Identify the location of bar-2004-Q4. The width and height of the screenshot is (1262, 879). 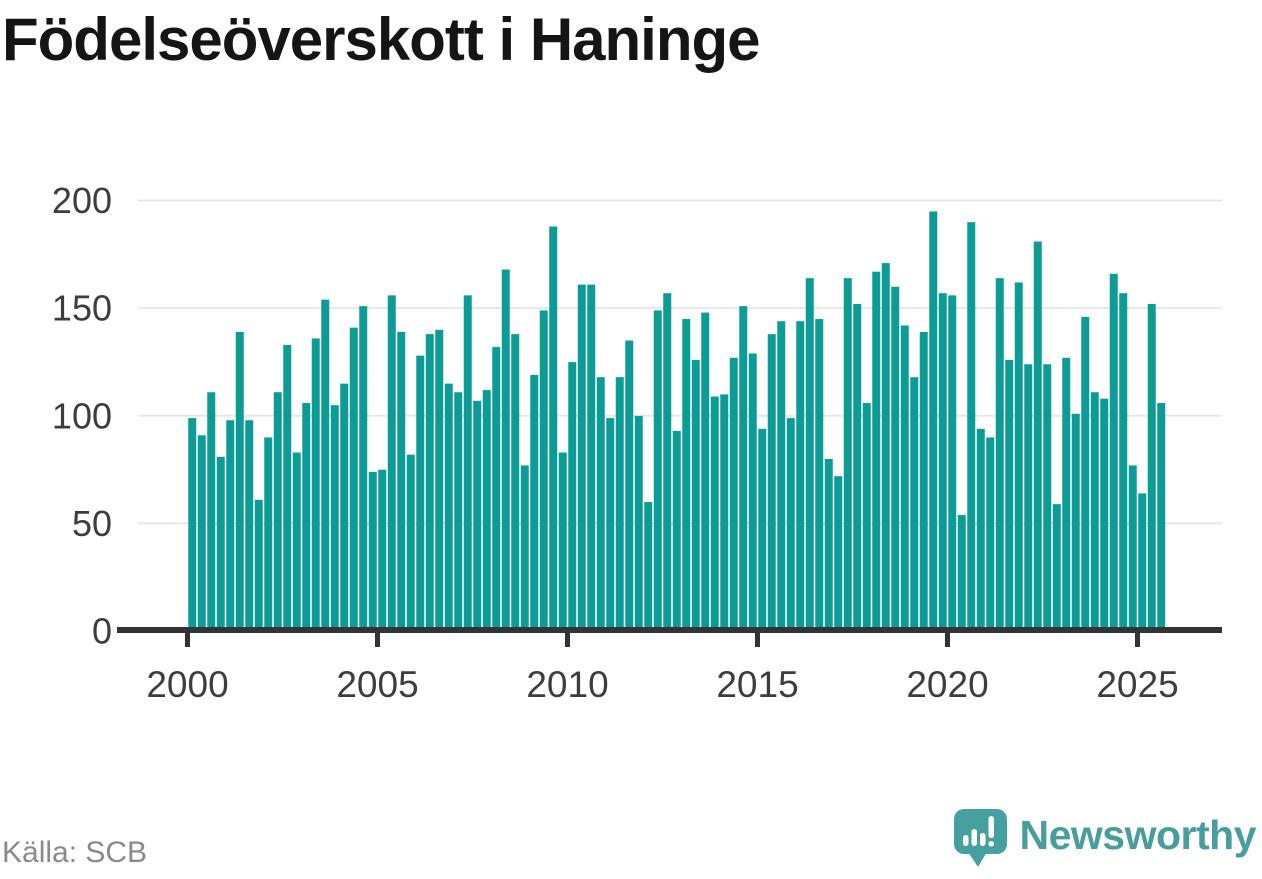
(372, 550).